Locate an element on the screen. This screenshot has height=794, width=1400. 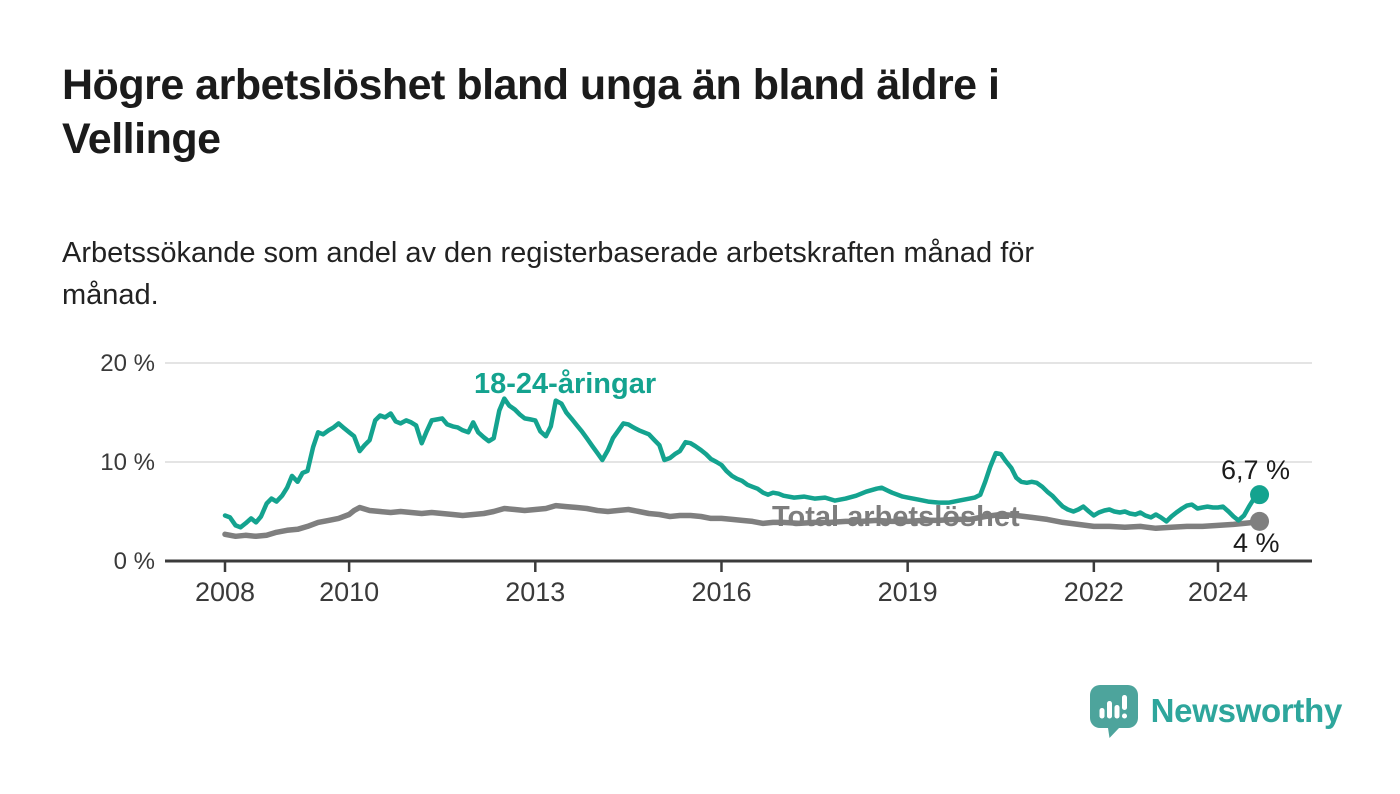
logo-exclamation-bar is located at coordinates (1124, 702).